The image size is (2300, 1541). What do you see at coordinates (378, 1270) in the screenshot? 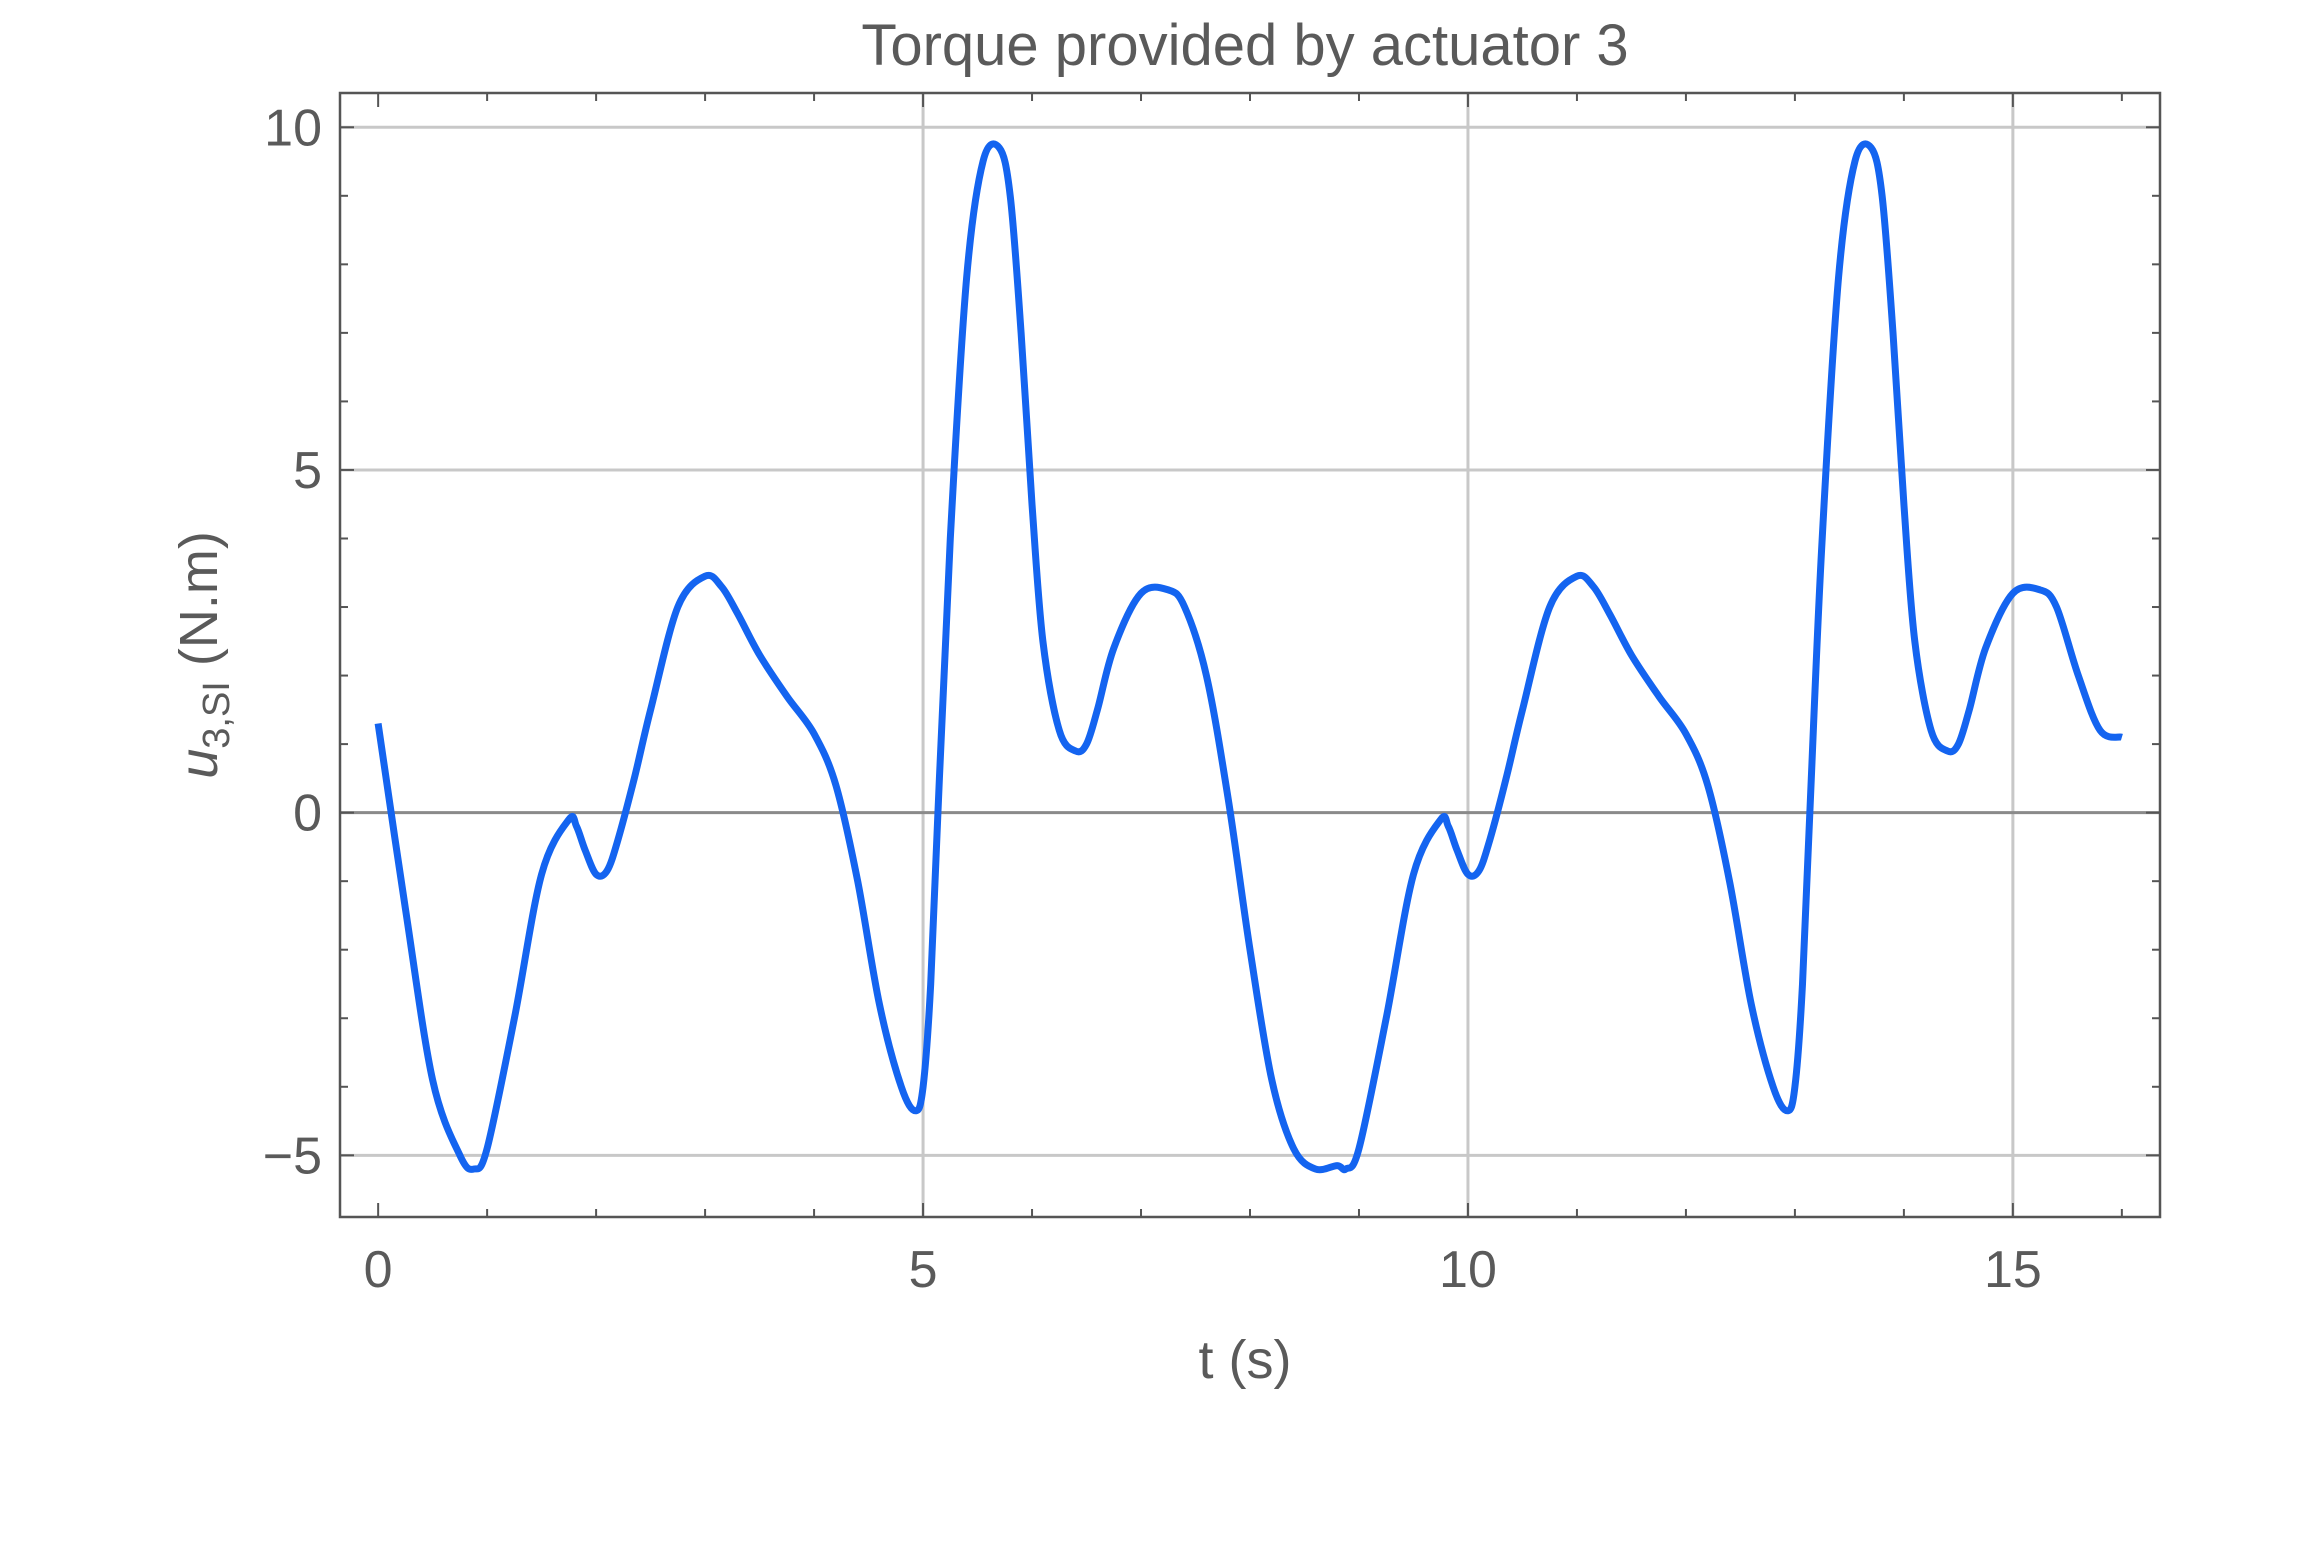
I see `x-tick-label: 0` at bounding box center [378, 1270].